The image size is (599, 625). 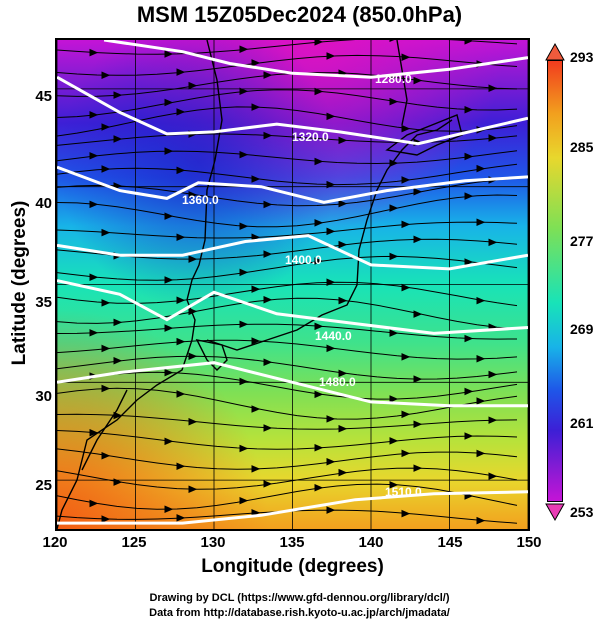 I want to click on y-tick-label: 40, so click(x=43, y=203).